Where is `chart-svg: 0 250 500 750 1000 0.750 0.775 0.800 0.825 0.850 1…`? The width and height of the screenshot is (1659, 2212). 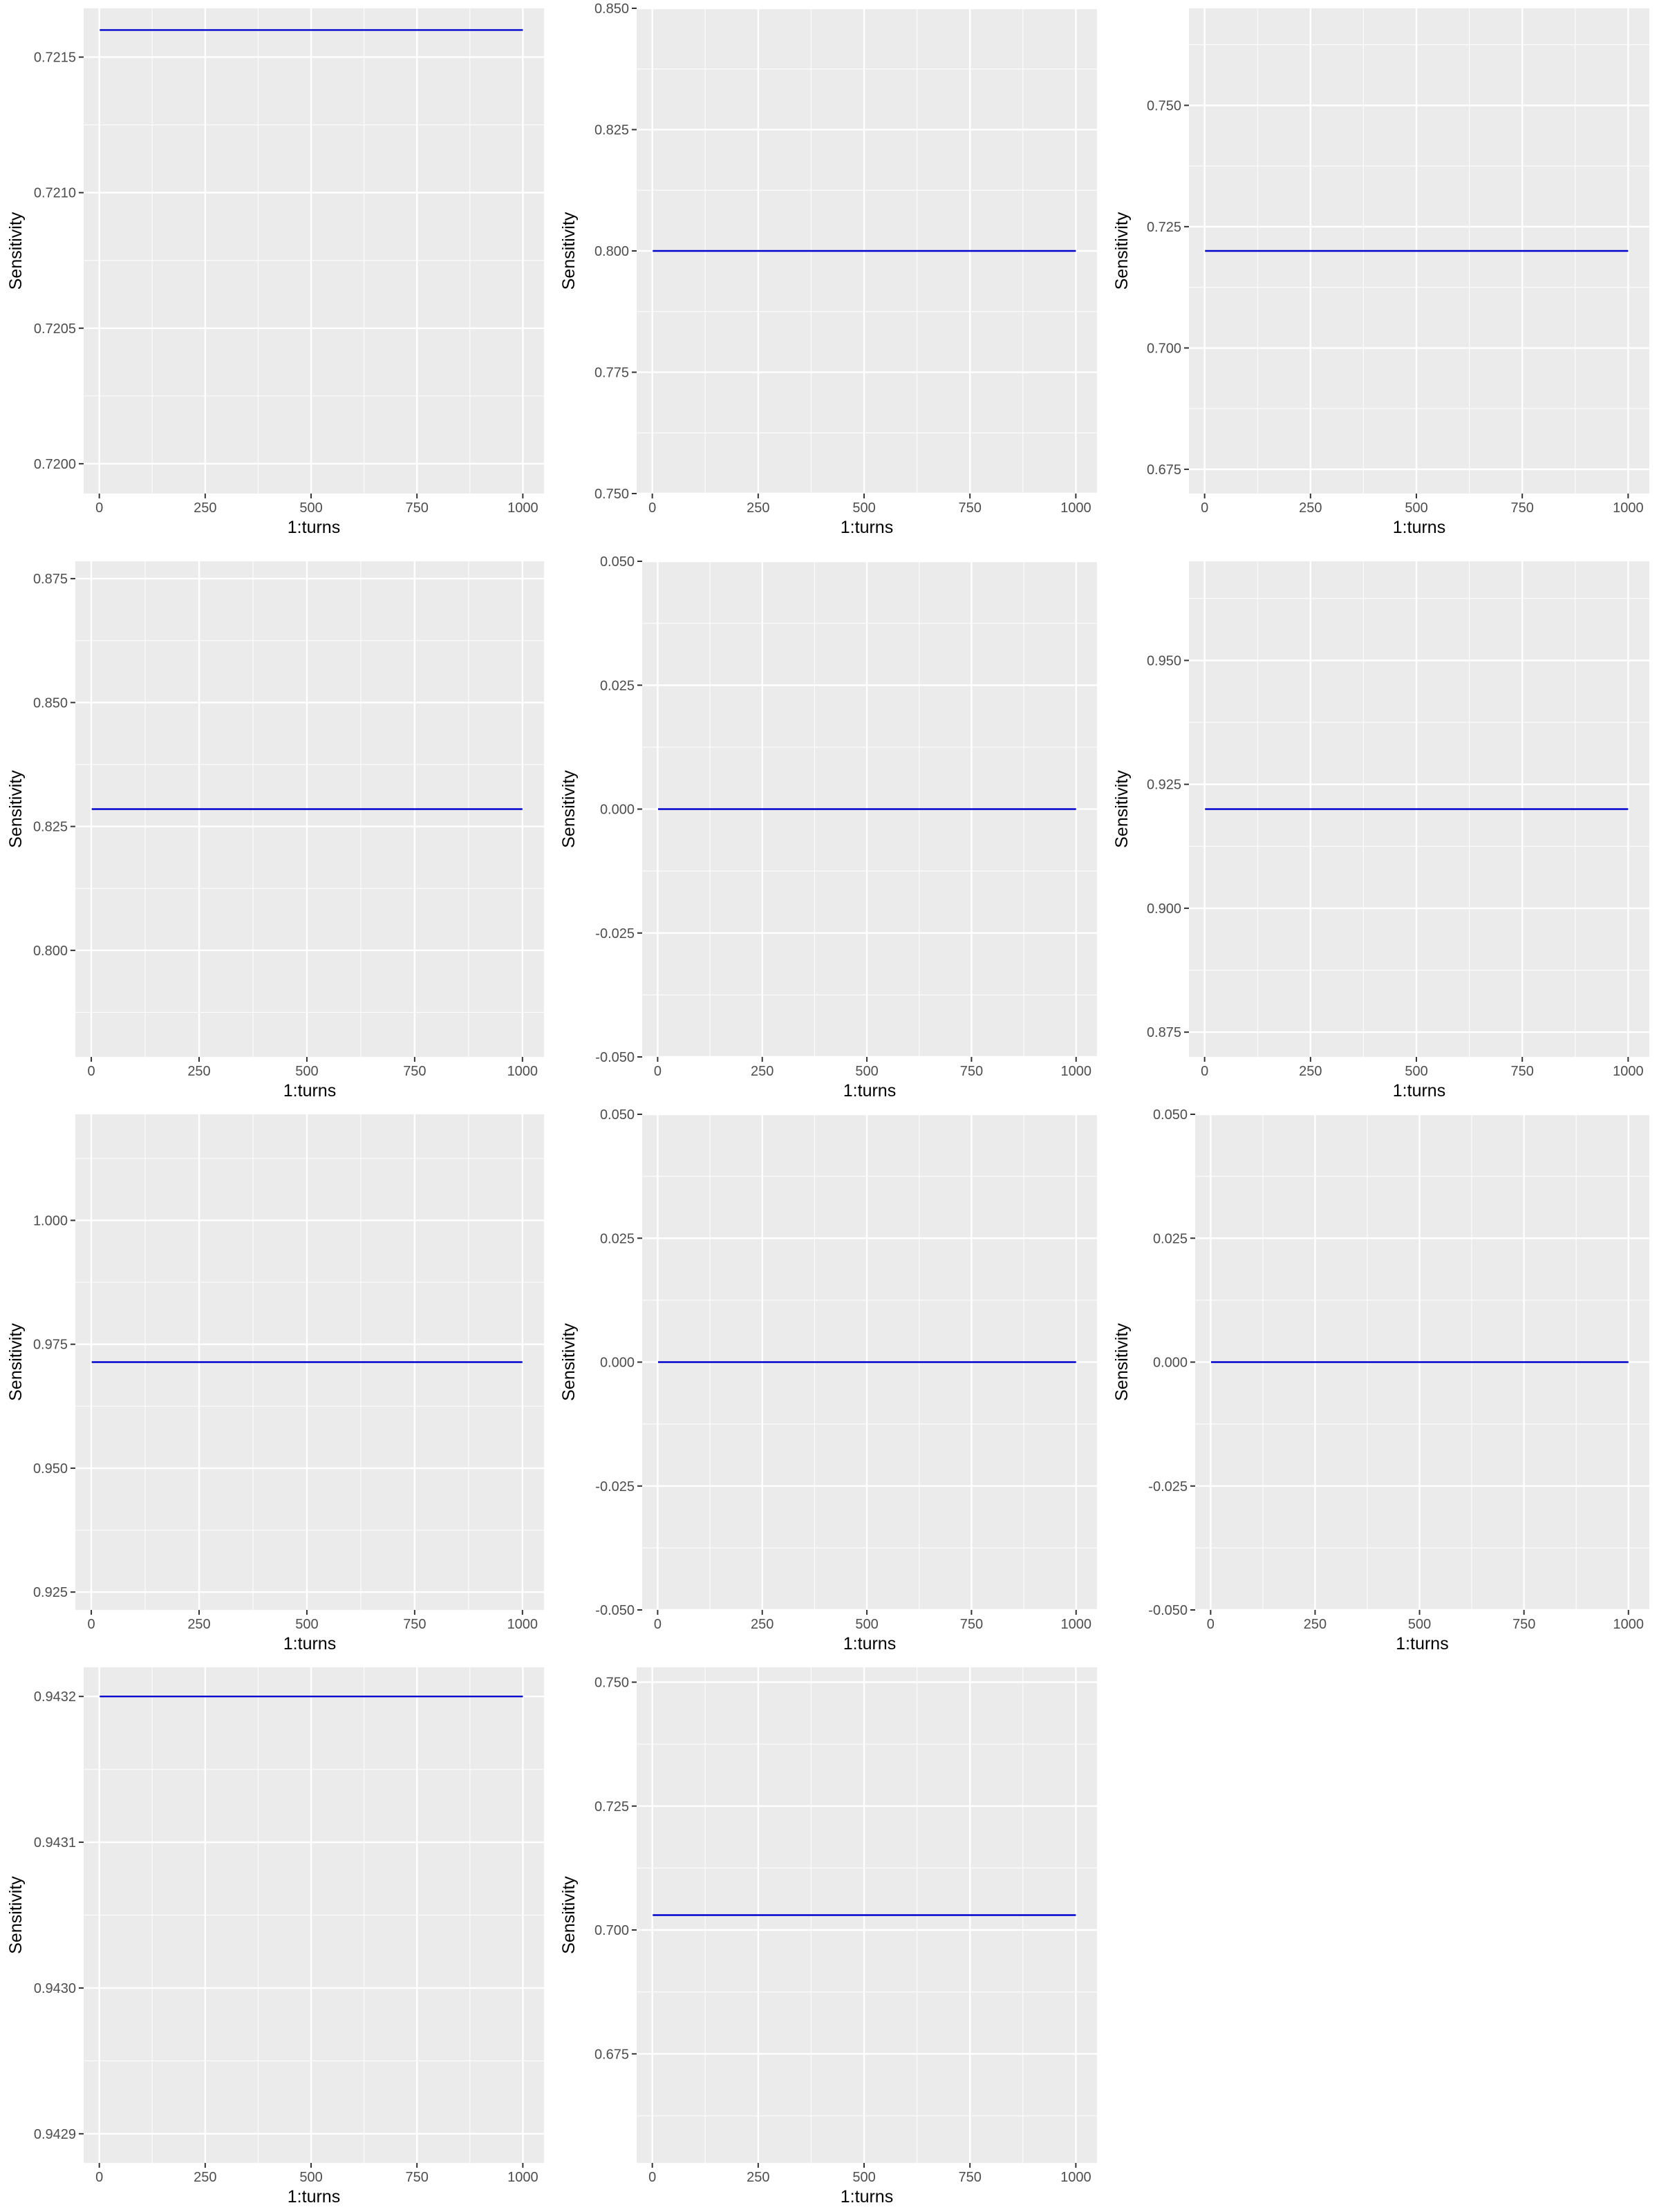 chart-svg: 0 250 500 750 1000 0.750 0.775 0.800 0.825 0.850 1… is located at coordinates (828, 269).